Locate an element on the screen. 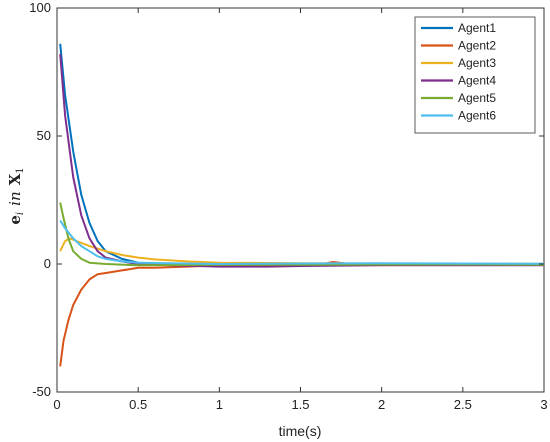  x-tick-label: 2 is located at coordinates (381, 404).